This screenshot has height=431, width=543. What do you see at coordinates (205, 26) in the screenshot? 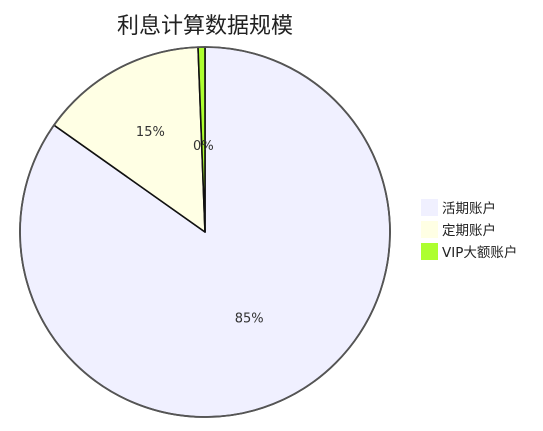
I see `chart-title: 利息计算数据规模` at bounding box center [205, 26].